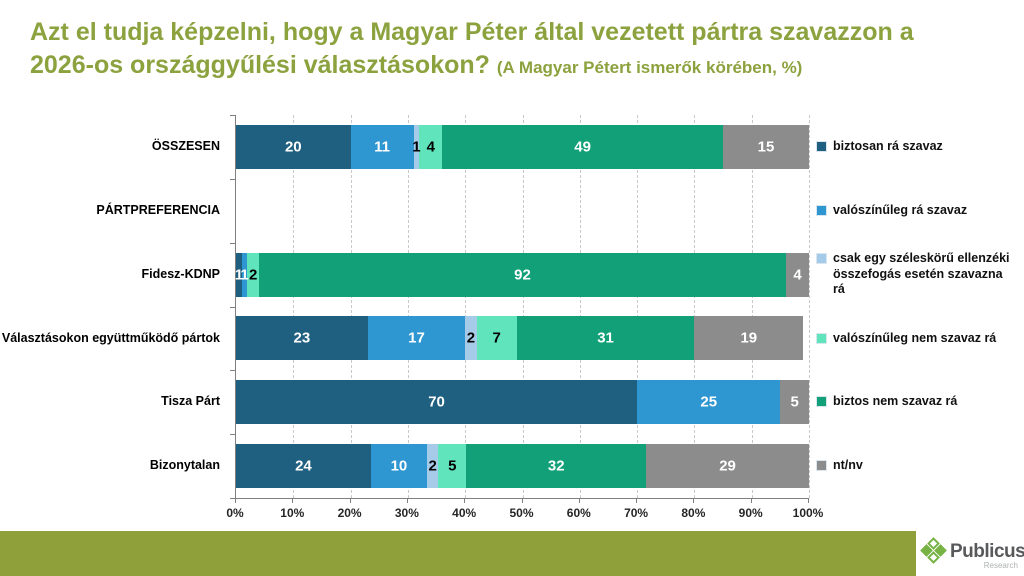 The width and height of the screenshot is (1024, 576). Describe the element at coordinates (416, 338) in the screenshot. I see `bar-segment: 17` at that location.